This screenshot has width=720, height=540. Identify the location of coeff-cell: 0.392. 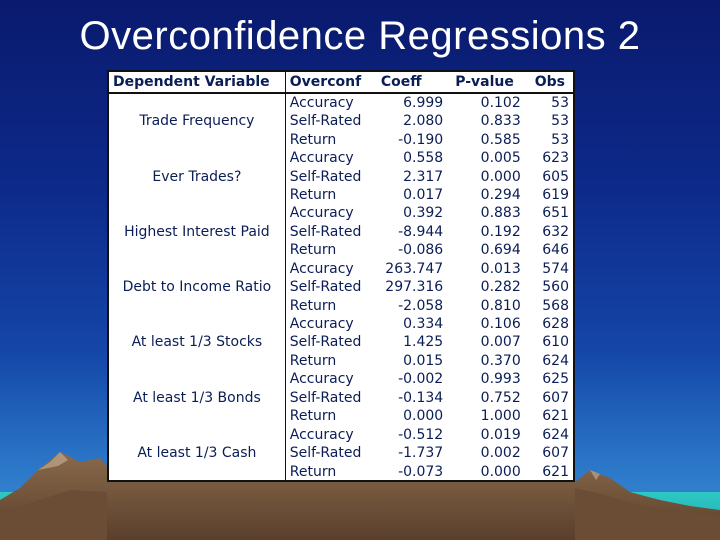
(423, 213).